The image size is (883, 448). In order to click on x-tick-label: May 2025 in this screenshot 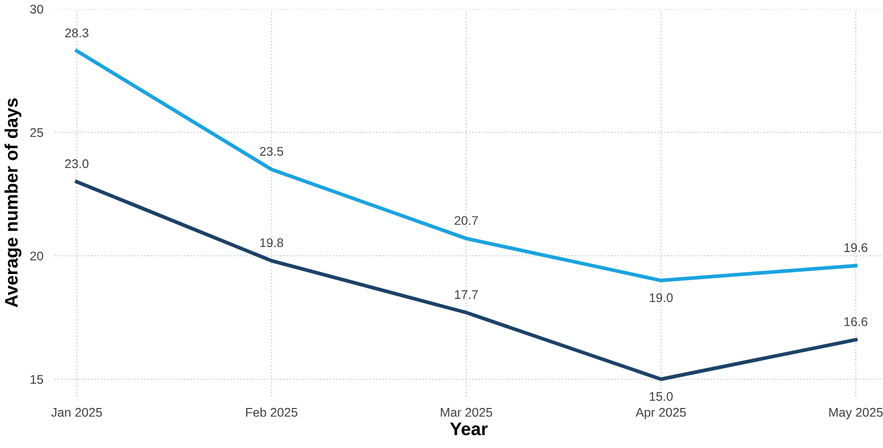, I will do `click(856, 414)`.